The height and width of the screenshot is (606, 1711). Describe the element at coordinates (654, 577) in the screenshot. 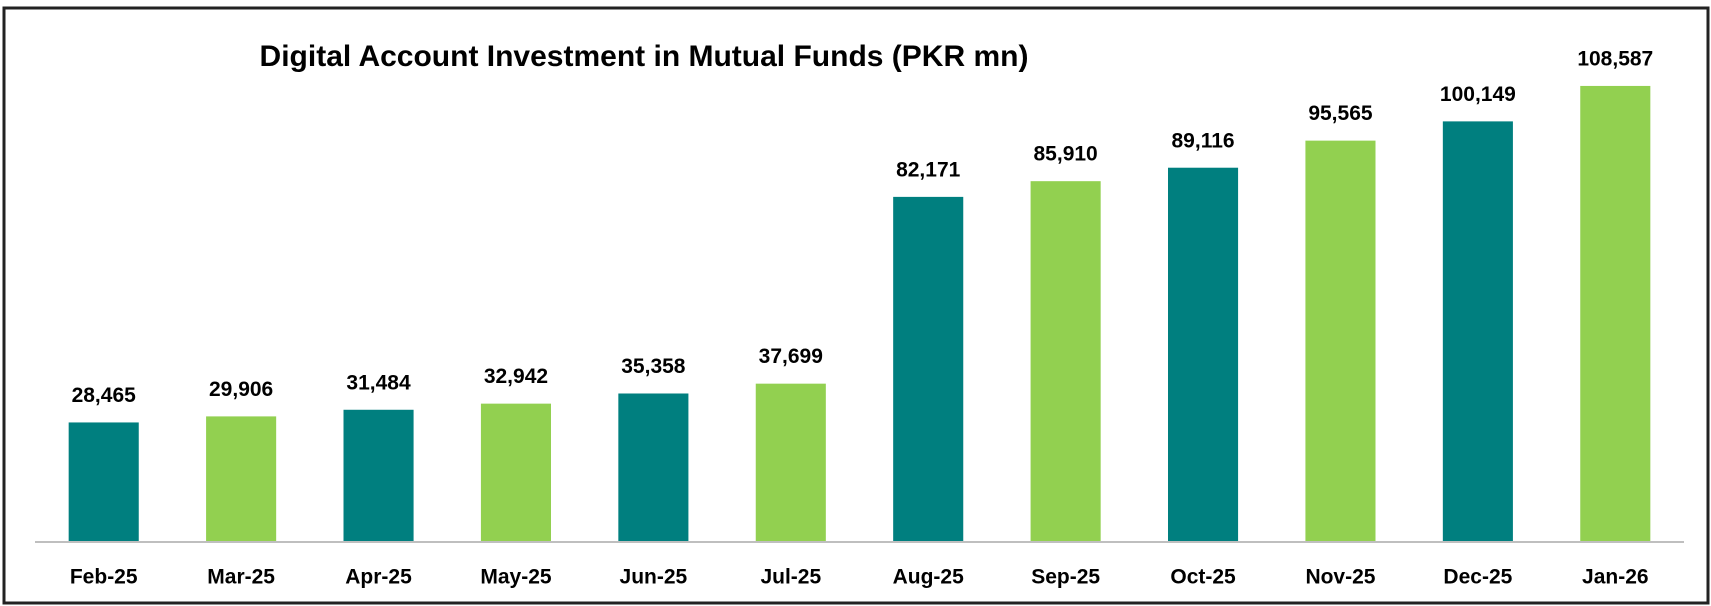

I see `x-tick-label: Jun-25` at that location.